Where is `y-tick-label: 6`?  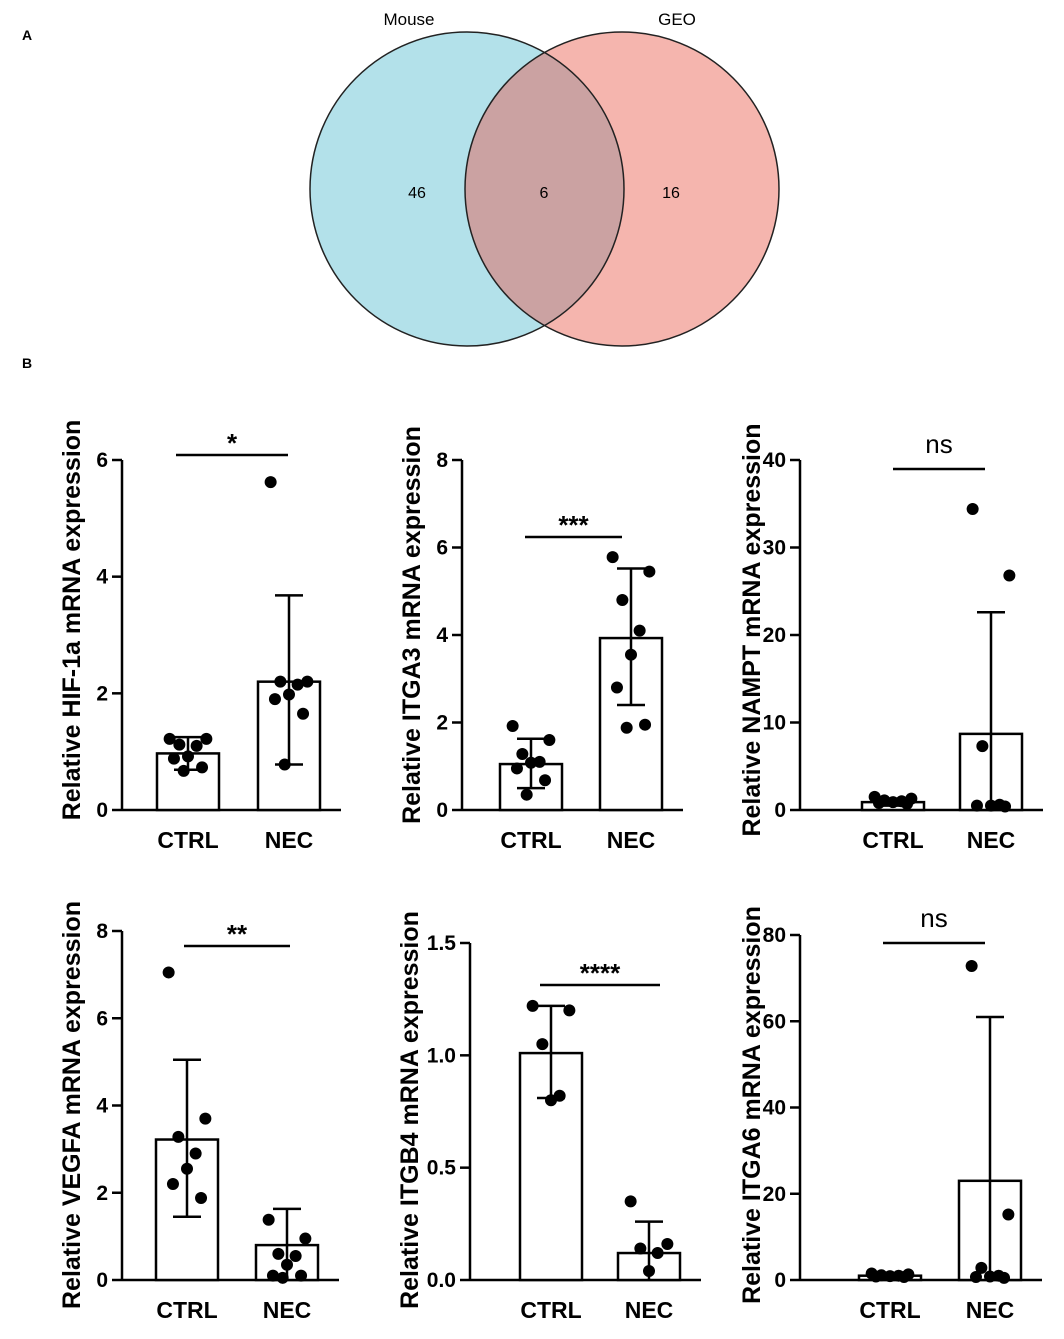
y-tick-label: 6 is located at coordinates (442, 548).